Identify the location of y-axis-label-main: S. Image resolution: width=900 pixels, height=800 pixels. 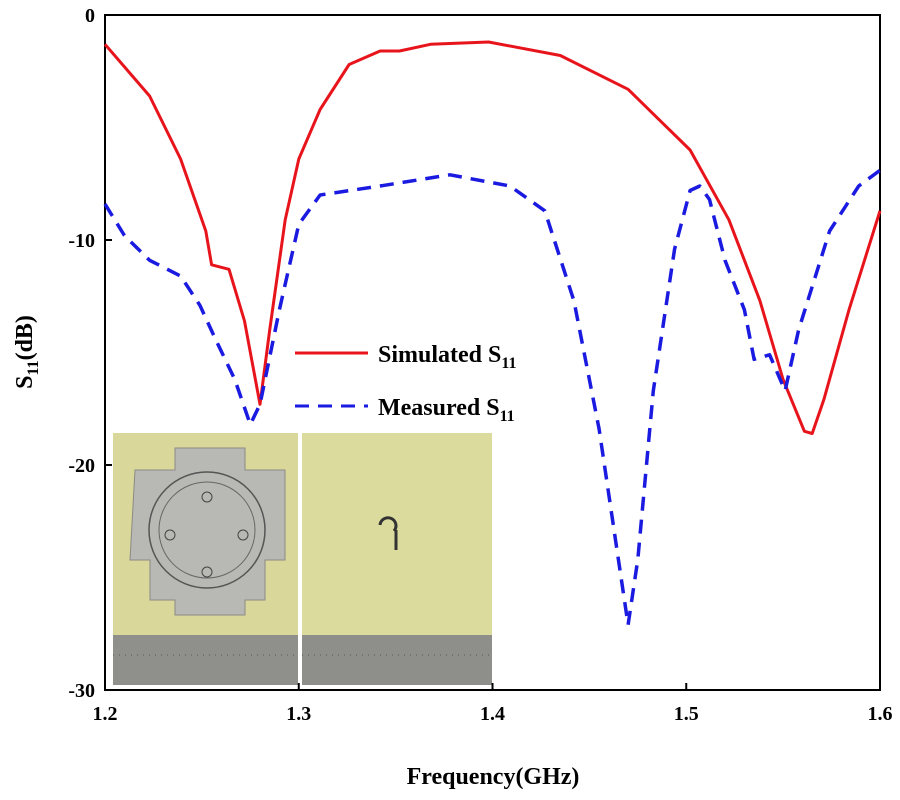
(25, 382).